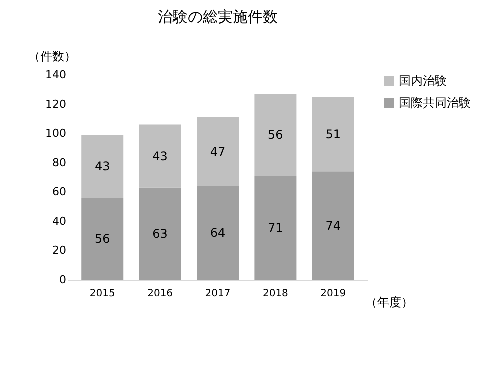  Describe the element at coordinates (333, 294) in the screenshot. I see `x-tick-label: 2019` at that location.